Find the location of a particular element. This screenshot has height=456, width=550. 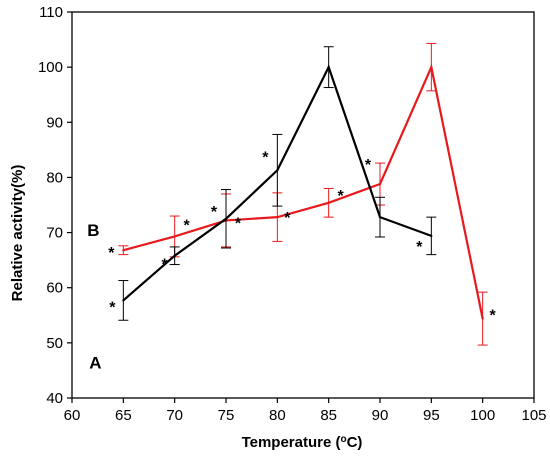

degree-superscript: o is located at coordinates (343, 439).